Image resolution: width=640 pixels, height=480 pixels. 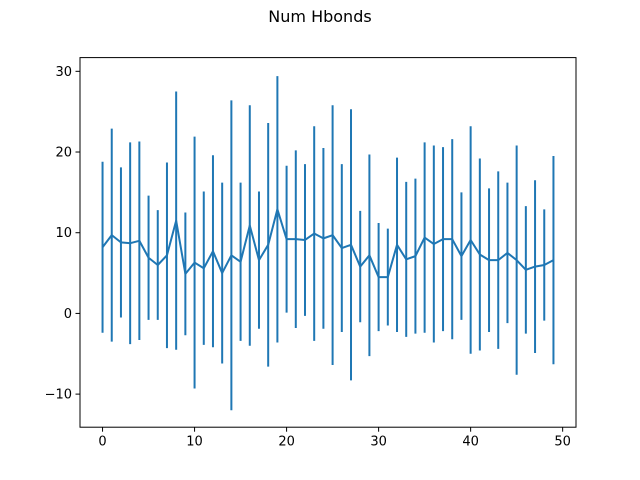 What do you see at coordinates (63, 72) in the screenshot?
I see `y-tick-label: 30` at bounding box center [63, 72].